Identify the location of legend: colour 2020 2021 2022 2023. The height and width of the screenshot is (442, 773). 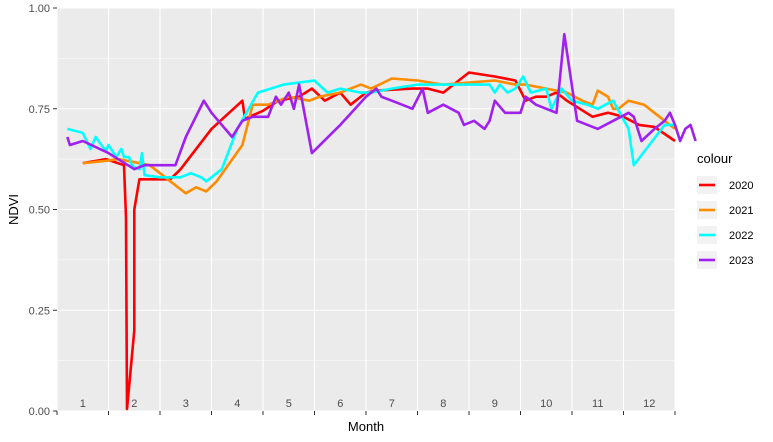
(725, 210).